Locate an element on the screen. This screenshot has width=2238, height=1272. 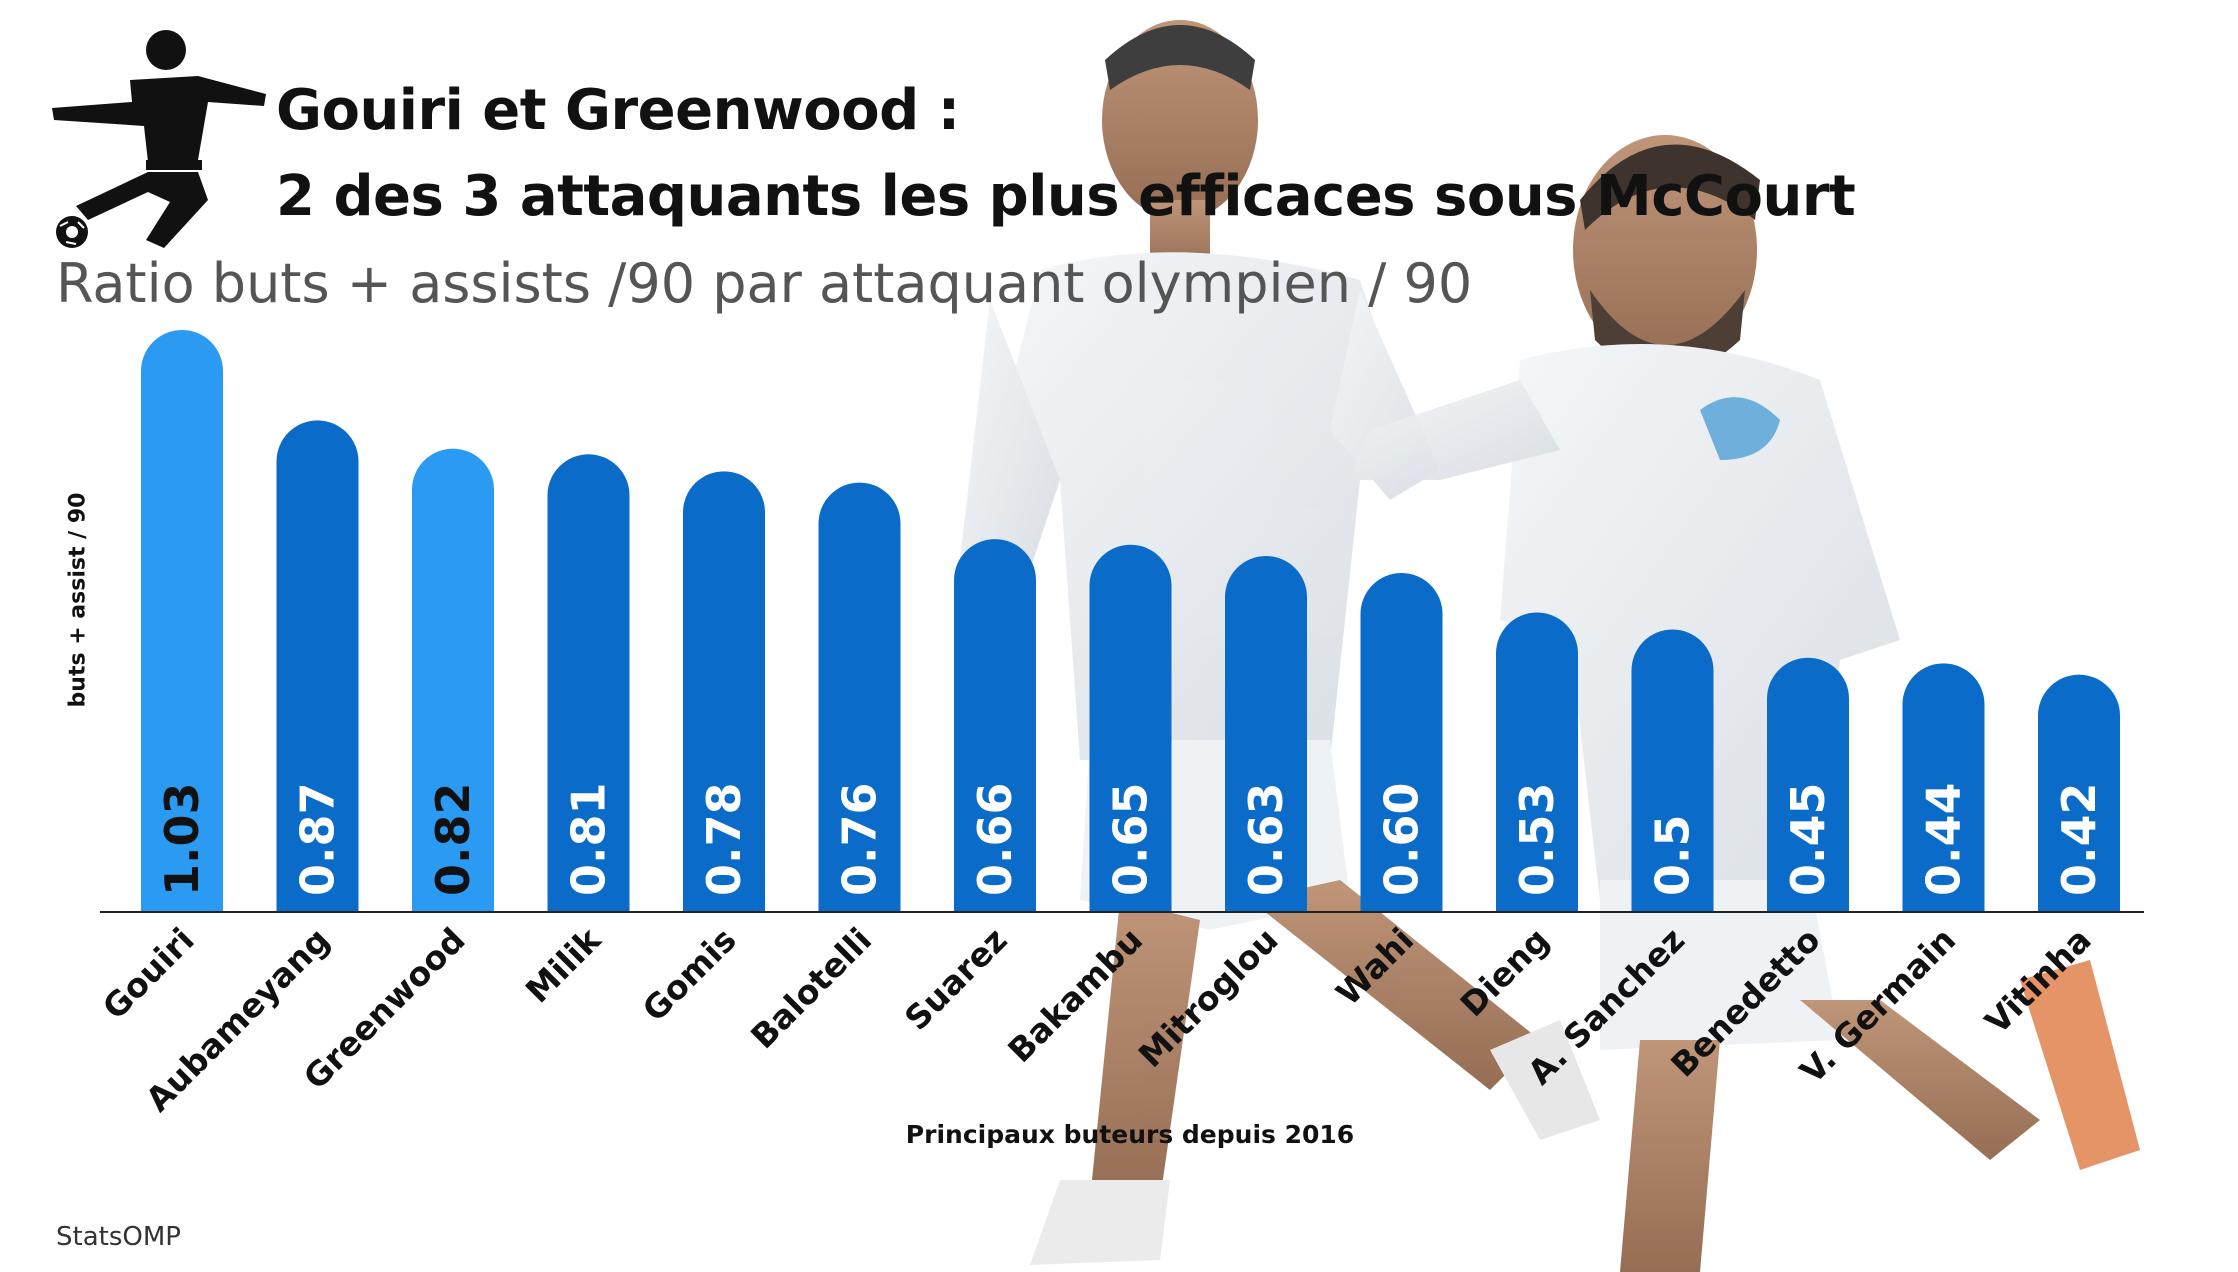
bar-gouiri is located at coordinates (182, 621).